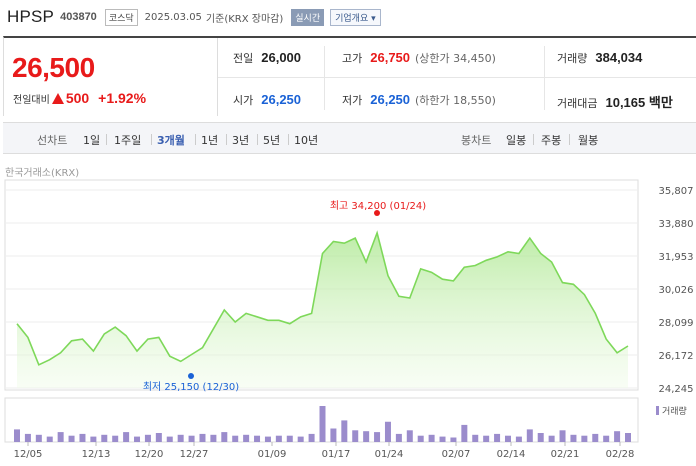  I want to click on high-marker, so click(377, 213).